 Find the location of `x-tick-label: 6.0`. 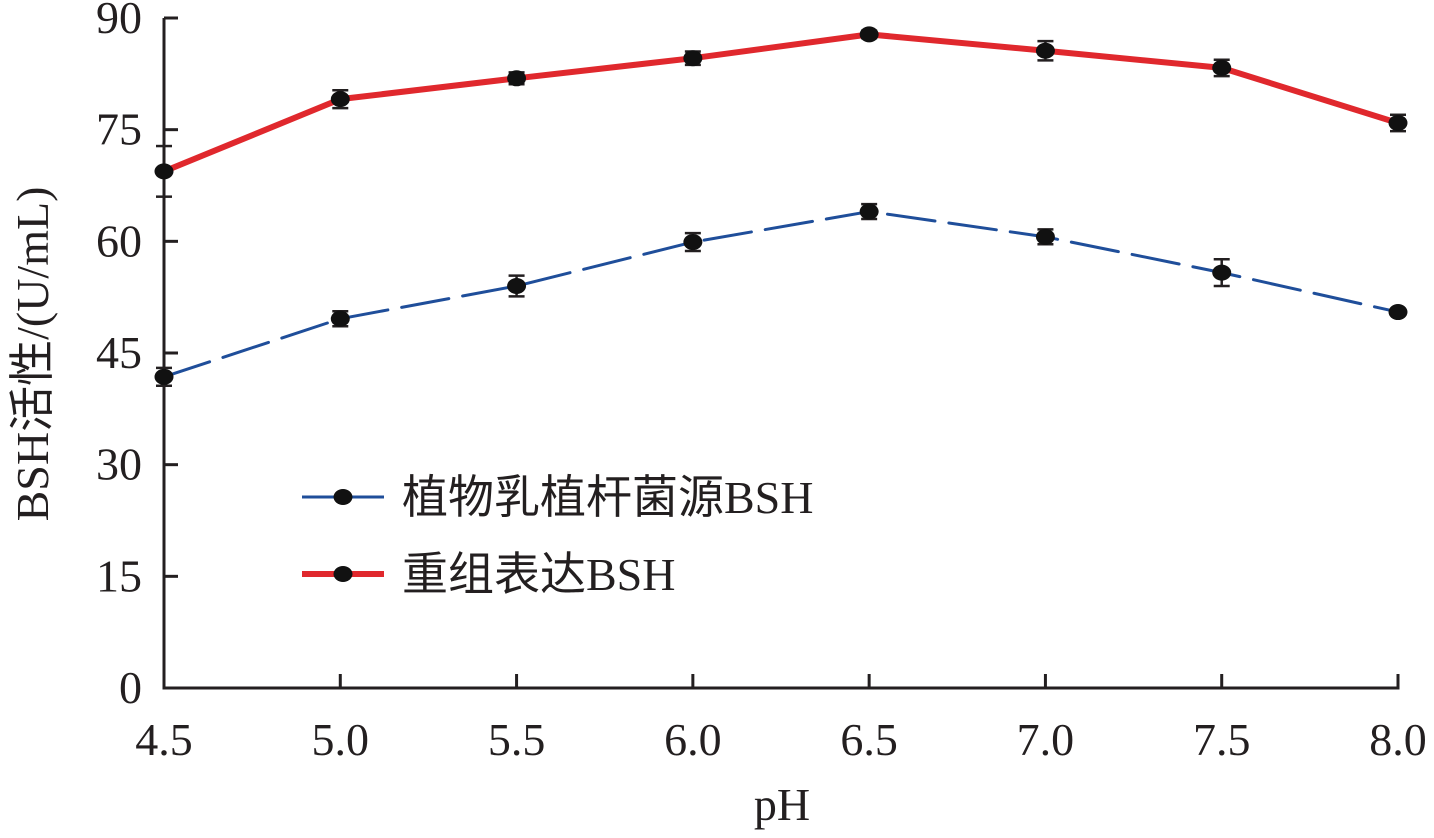

x-tick-label: 6.0 is located at coordinates (693, 739).